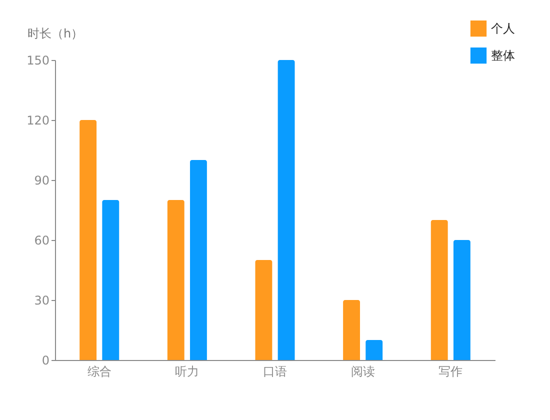 The height and width of the screenshot is (420, 550). Describe the element at coordinates (275, 371) in the screenshot. I see `x-tick-label: 口语` at that location.